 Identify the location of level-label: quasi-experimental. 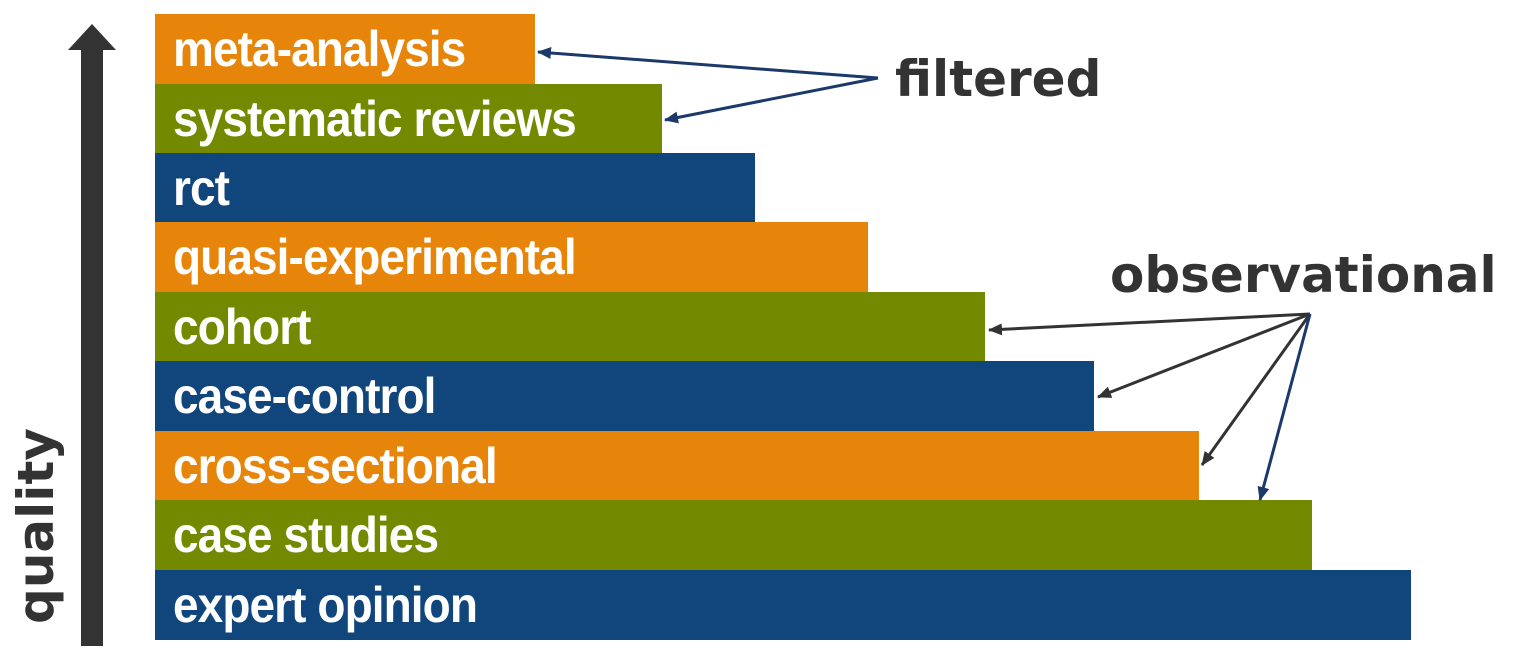
(375, 257).